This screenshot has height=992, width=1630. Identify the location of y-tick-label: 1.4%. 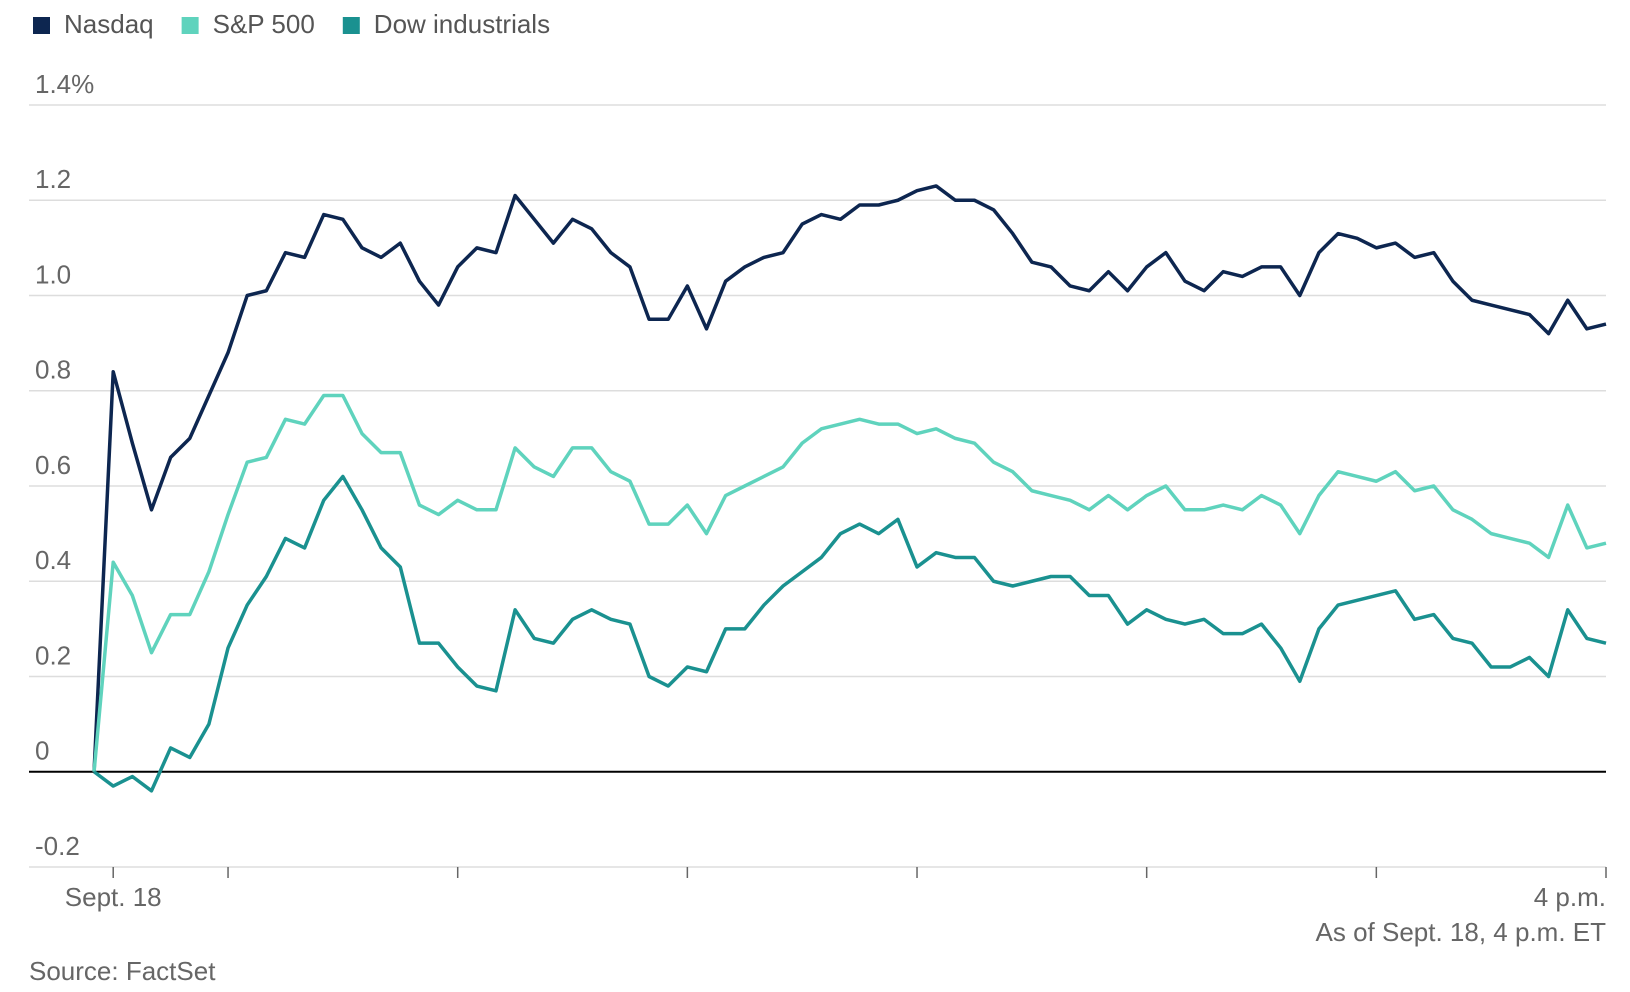
(64, 84).